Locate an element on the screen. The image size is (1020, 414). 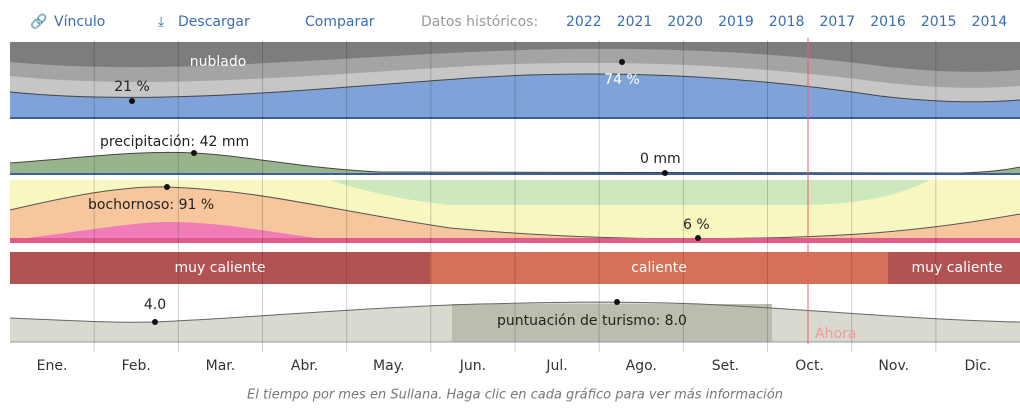
history-label: Datos históricos: is located at coordinates (479, 22).